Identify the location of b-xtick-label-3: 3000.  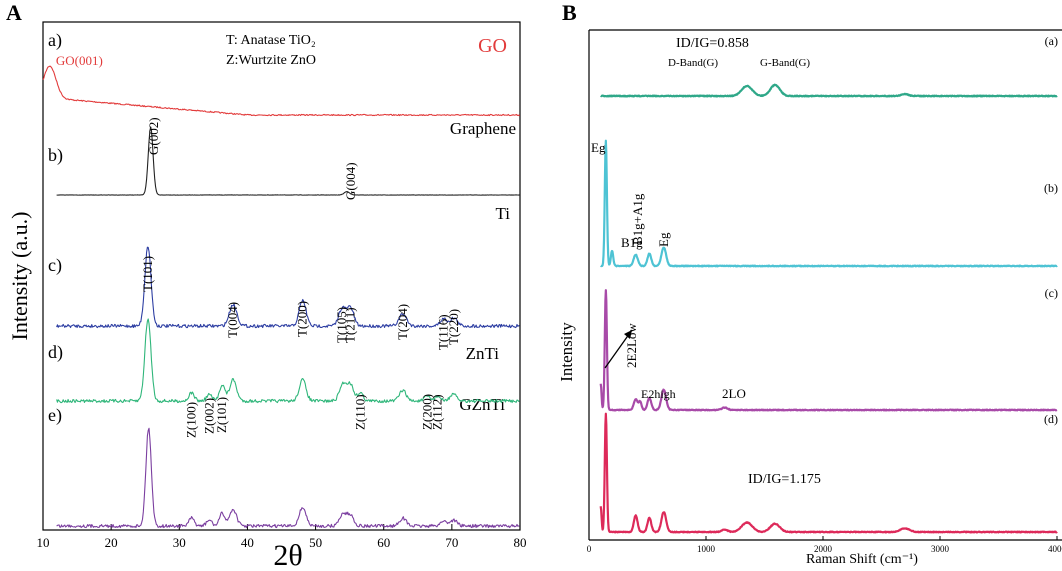
(940, 549).